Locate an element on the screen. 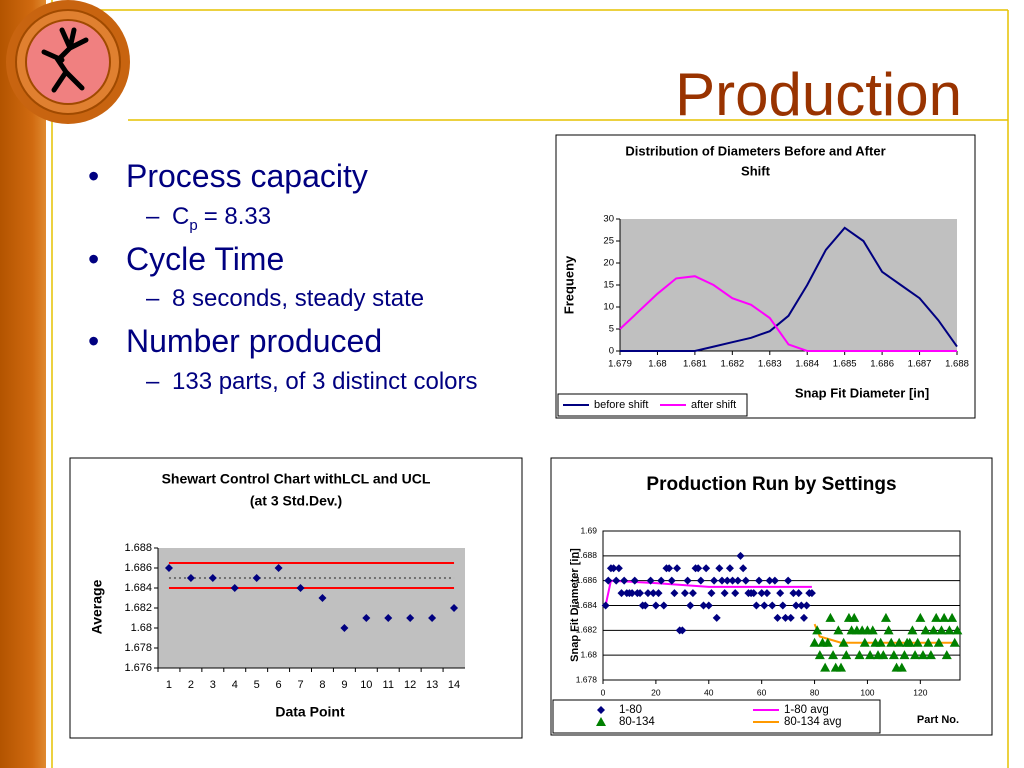  x-tick-label: 20 is located at coordinates (656, 692).